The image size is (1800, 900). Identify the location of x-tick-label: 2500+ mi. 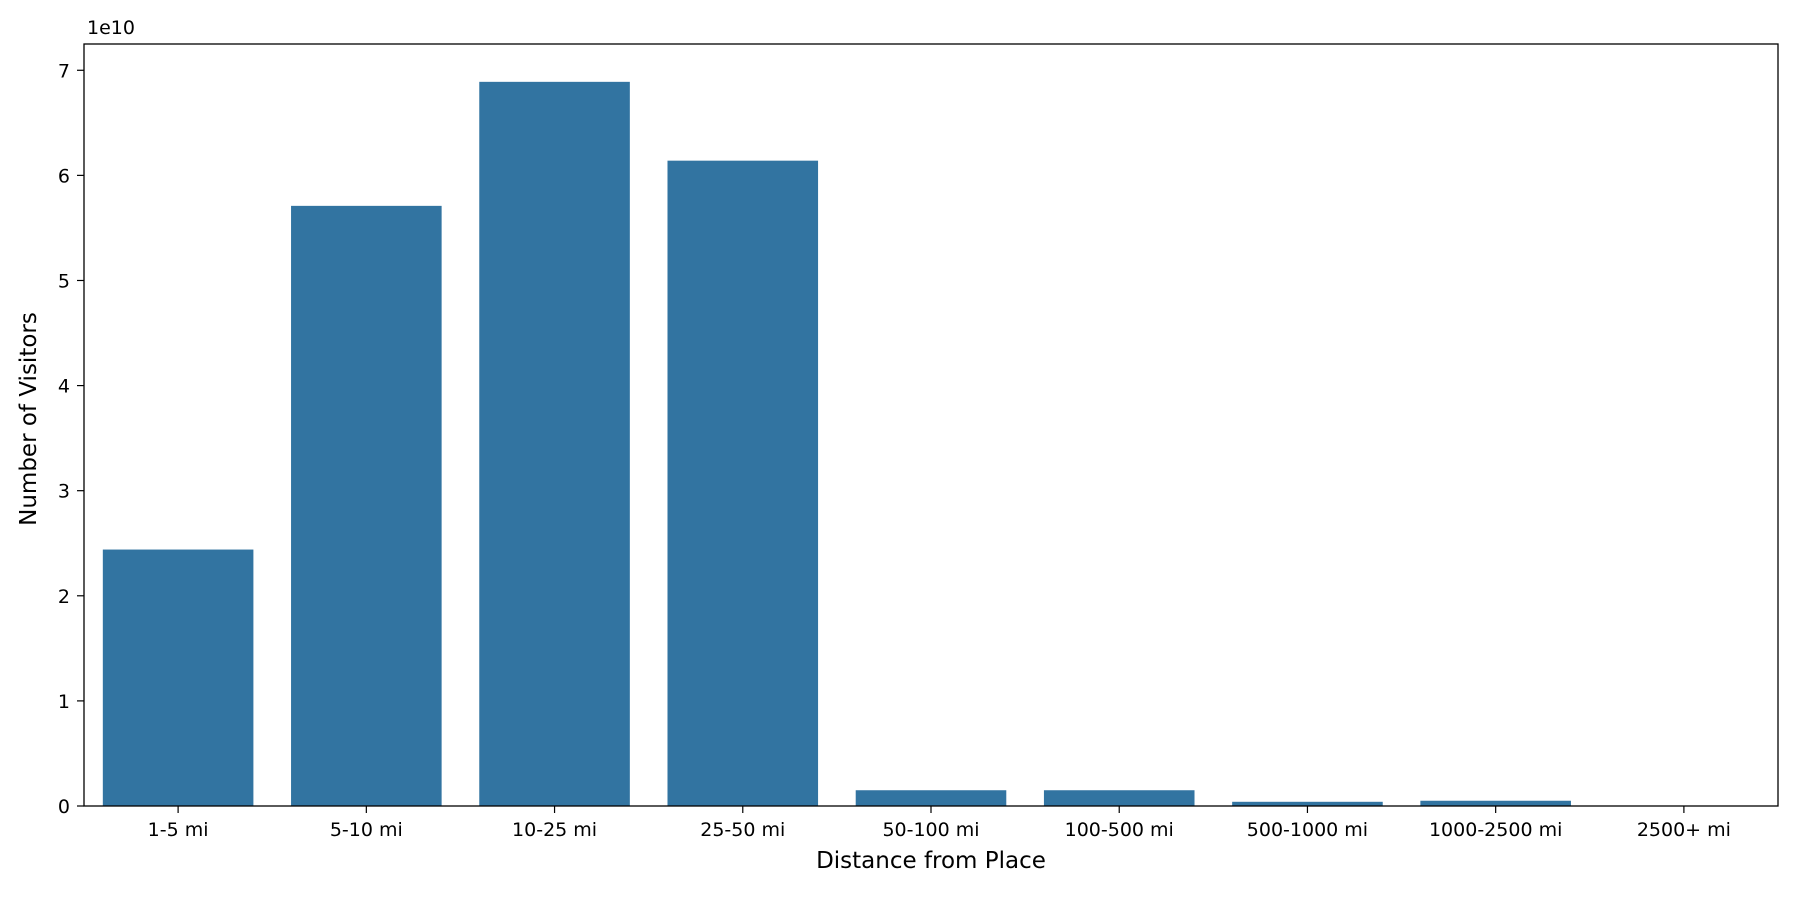
(1684, 830).